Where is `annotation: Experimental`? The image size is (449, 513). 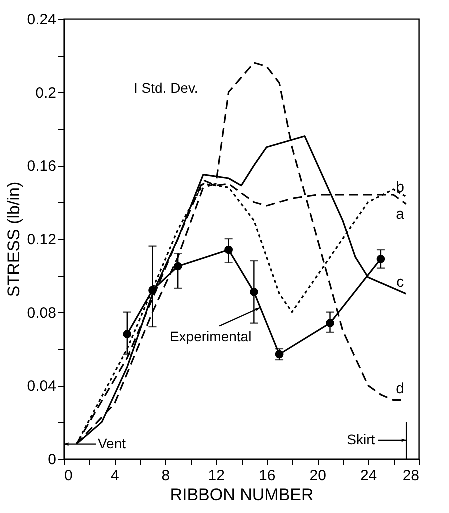 annotation: Experimental is located at coordinates (211, 336).